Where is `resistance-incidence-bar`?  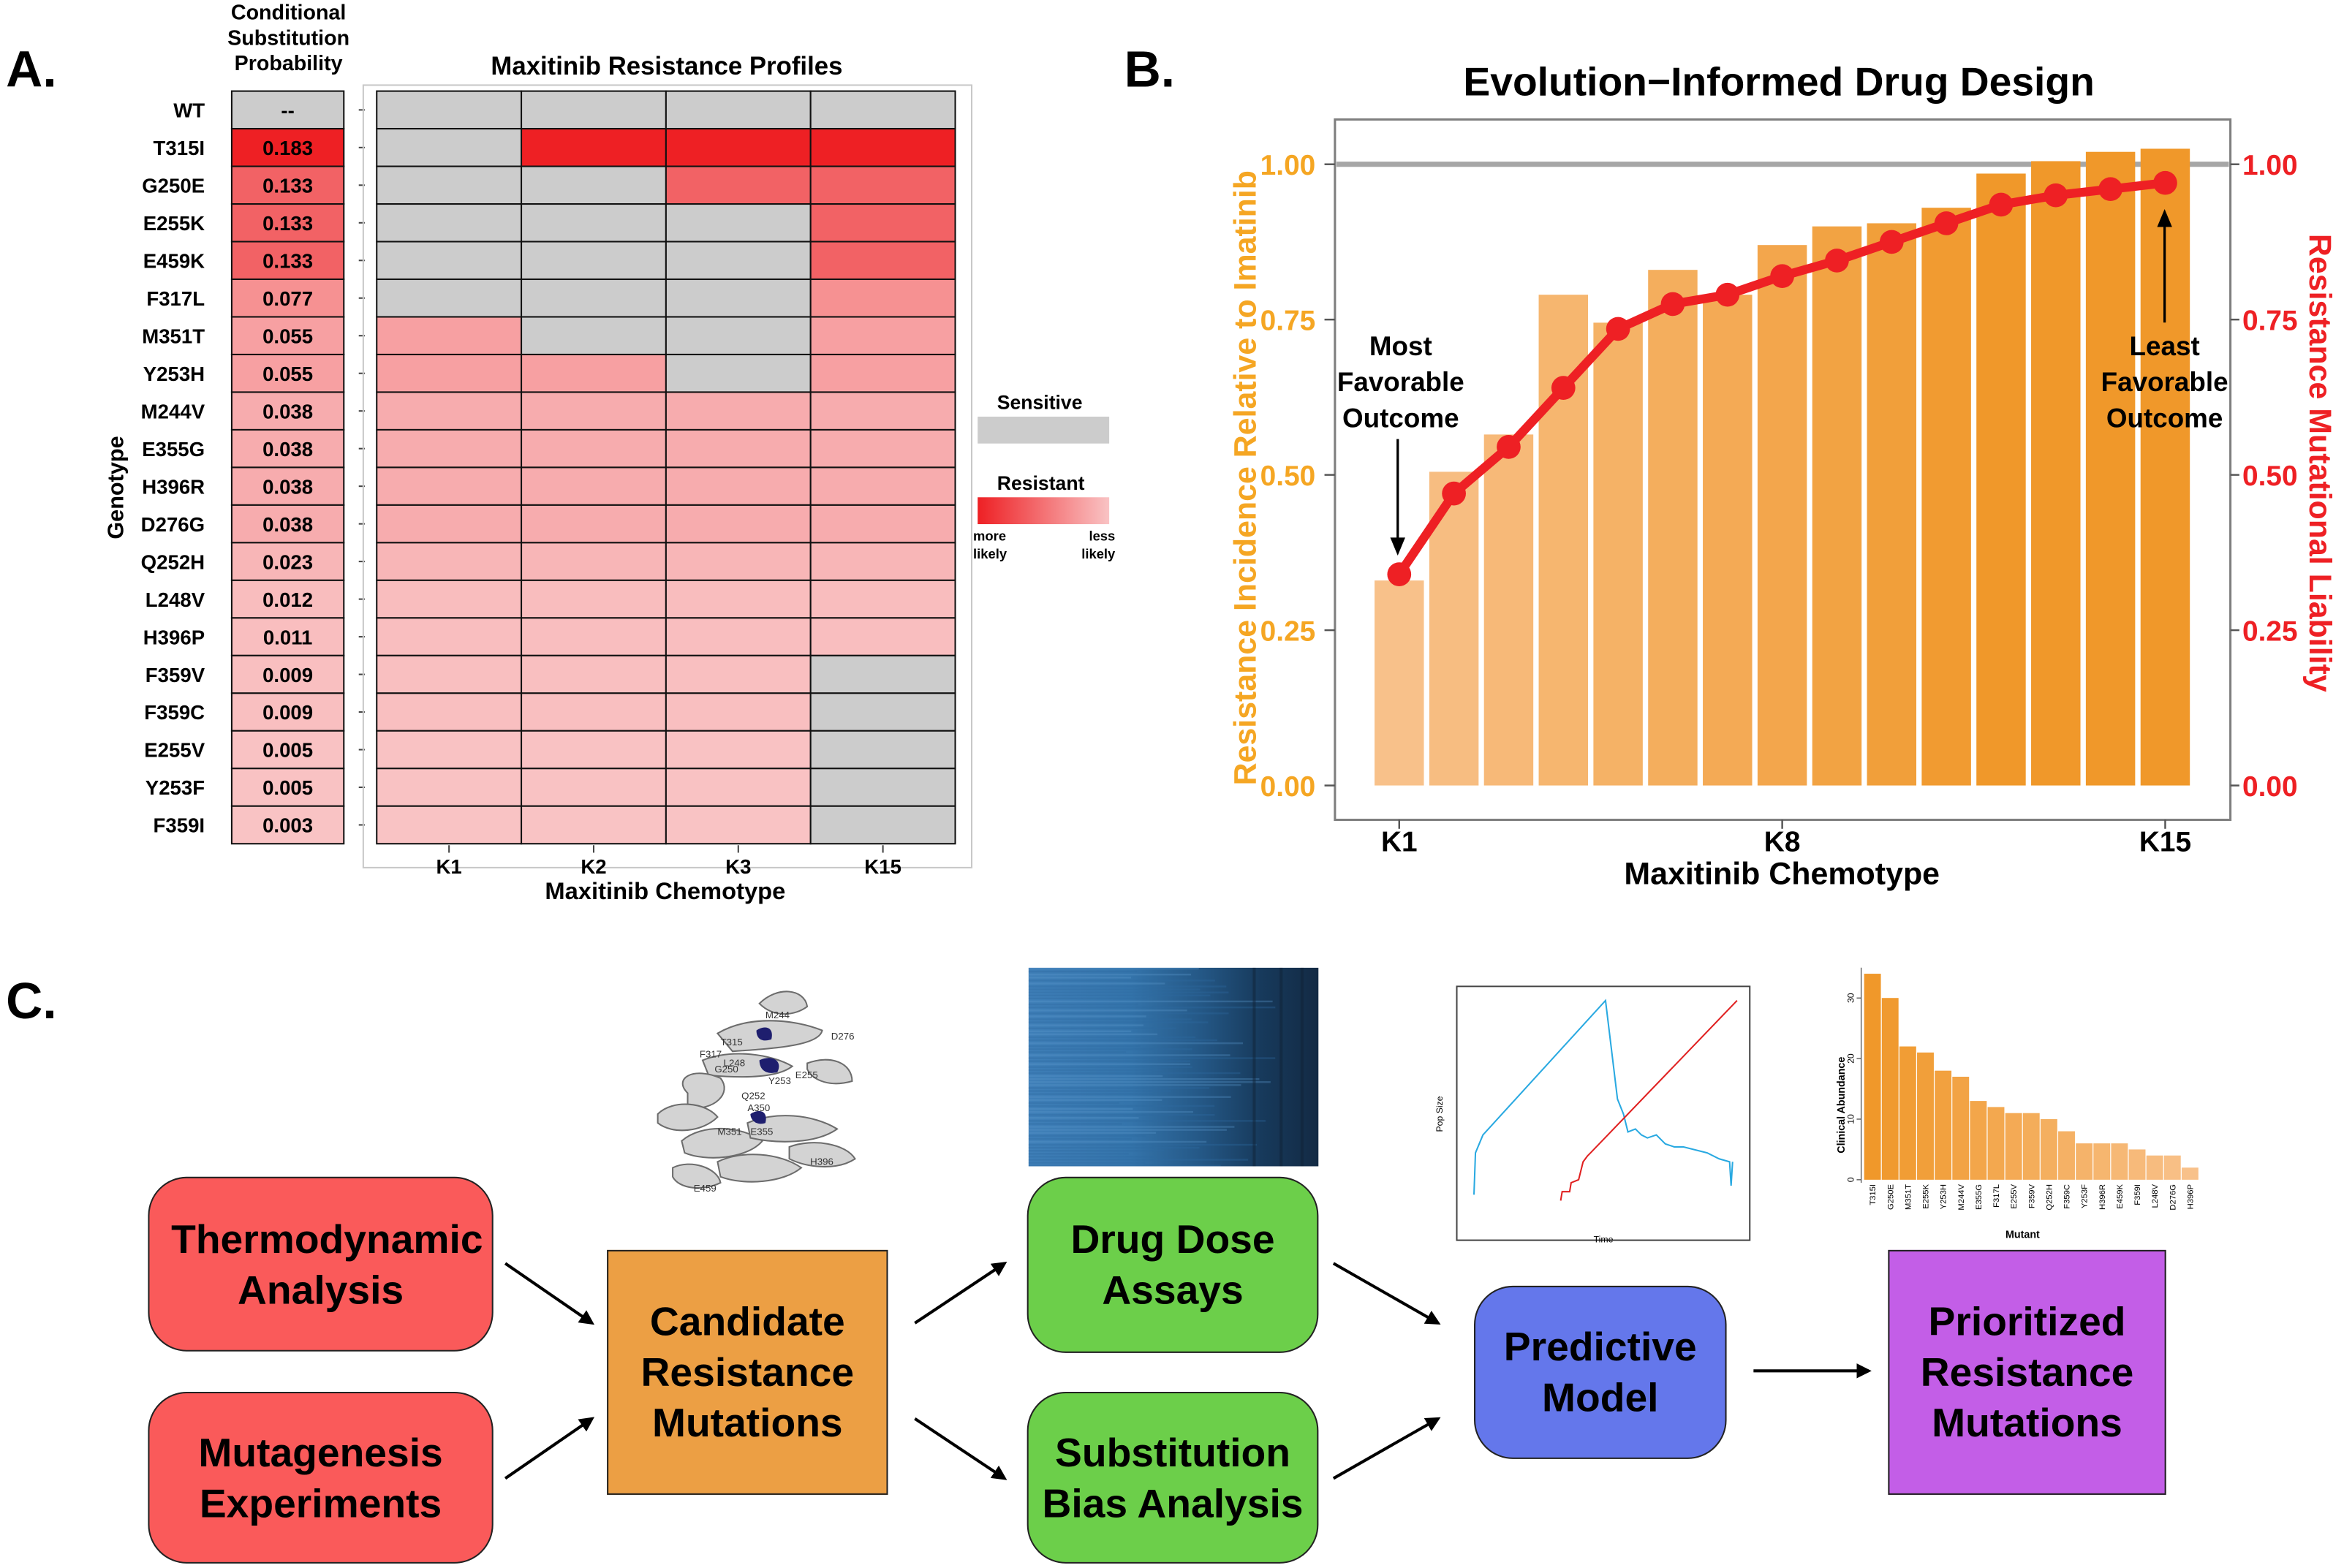
resistance-incidence-bar is located at coordinates (1400, 683).